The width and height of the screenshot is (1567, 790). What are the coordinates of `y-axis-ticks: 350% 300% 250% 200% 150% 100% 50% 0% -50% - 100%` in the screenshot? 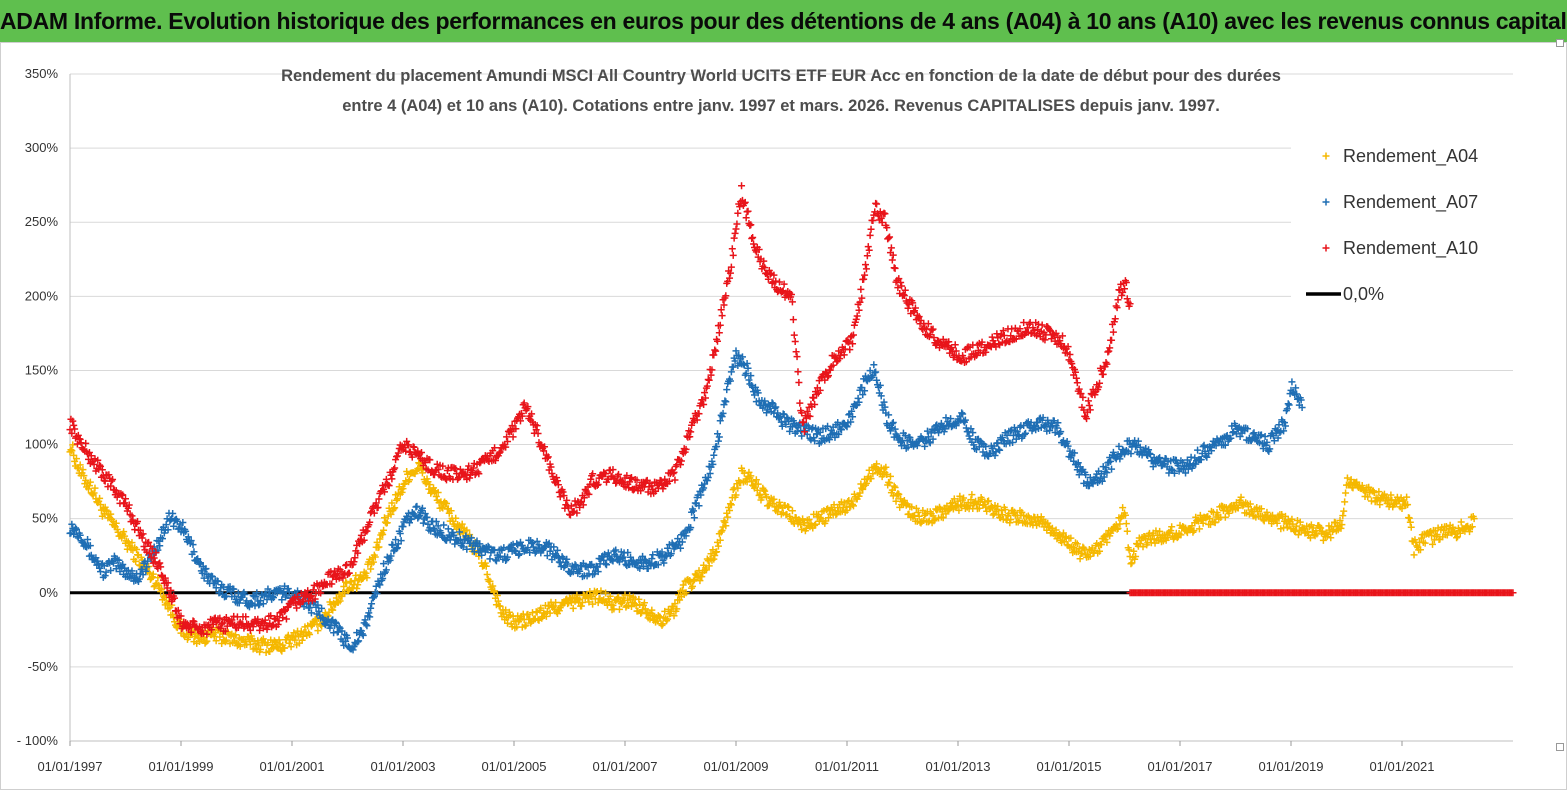 It's located at (38, 407).